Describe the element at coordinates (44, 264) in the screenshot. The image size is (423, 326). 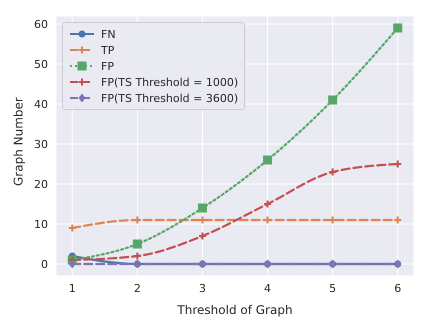
I see `y-tick-label: 0` at that location.